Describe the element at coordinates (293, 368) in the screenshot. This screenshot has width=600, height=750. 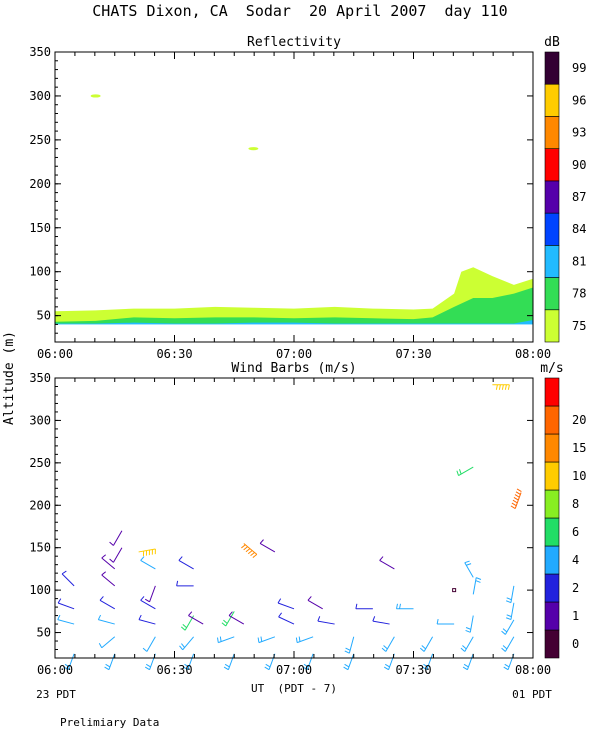
I see `wind-barbs-title: Wind Barbs (m/s)` at that location.